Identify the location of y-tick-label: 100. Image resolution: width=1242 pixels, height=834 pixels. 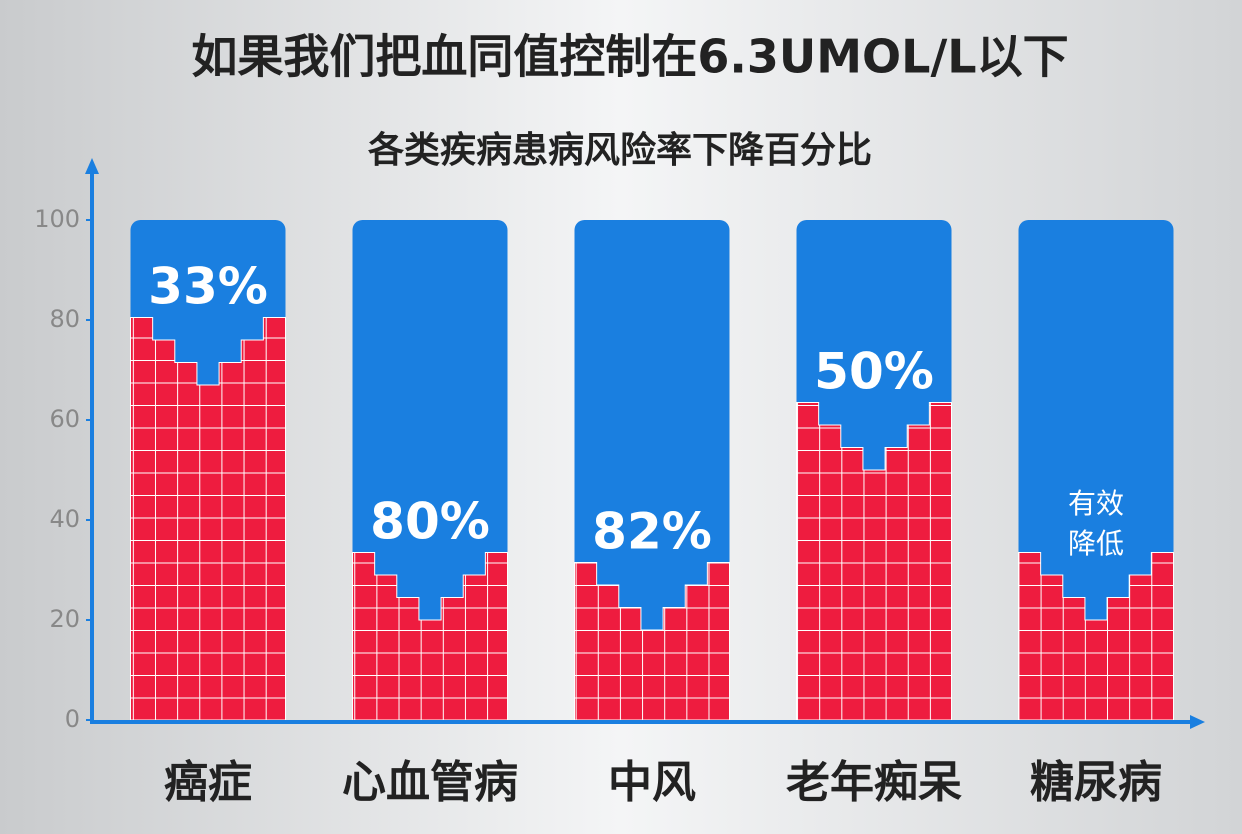
(57, 219).